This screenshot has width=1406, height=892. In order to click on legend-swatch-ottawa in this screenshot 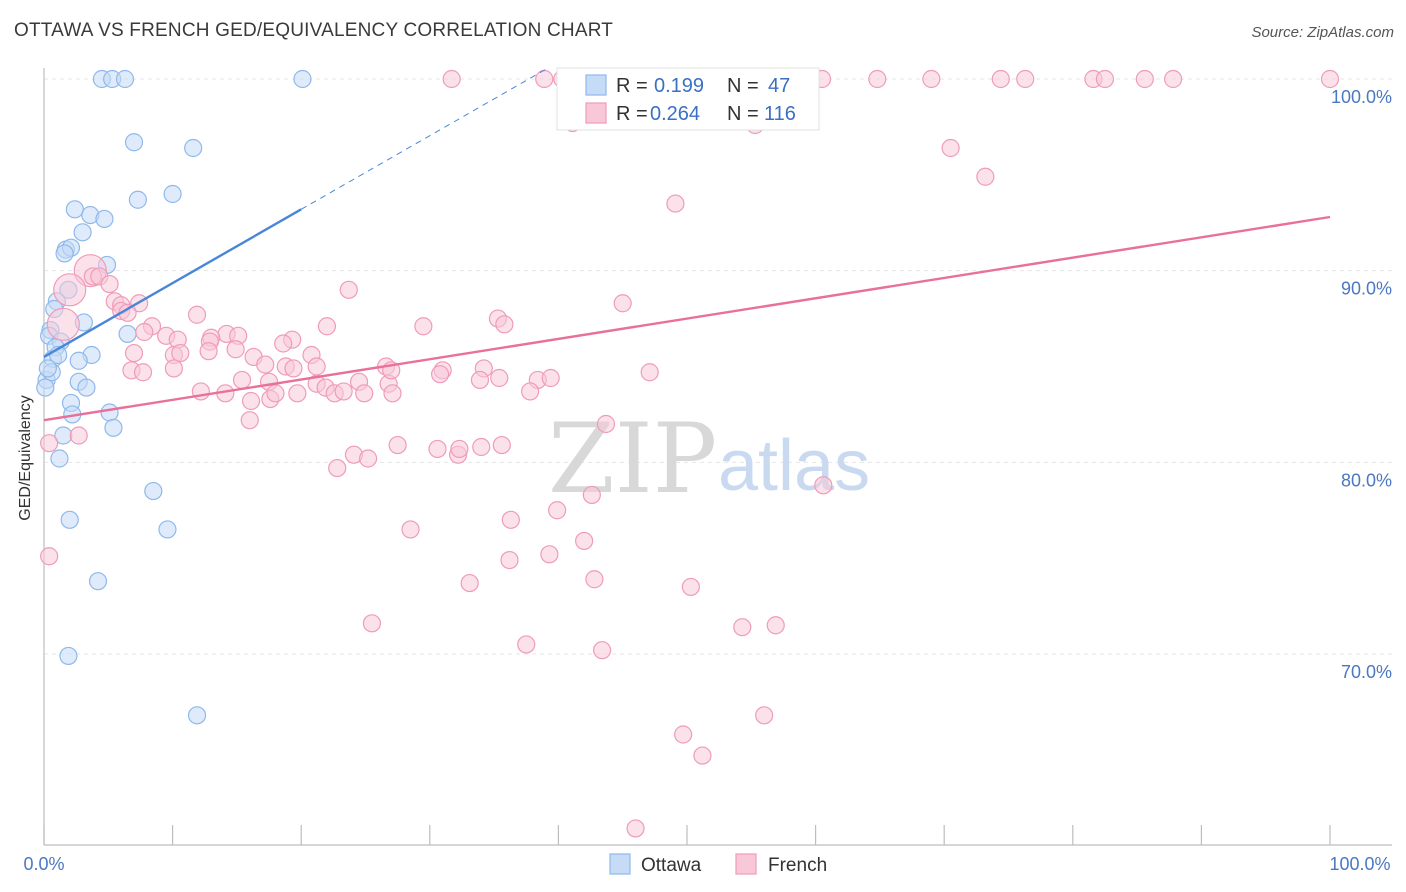, I will do `click(596, 85)`.